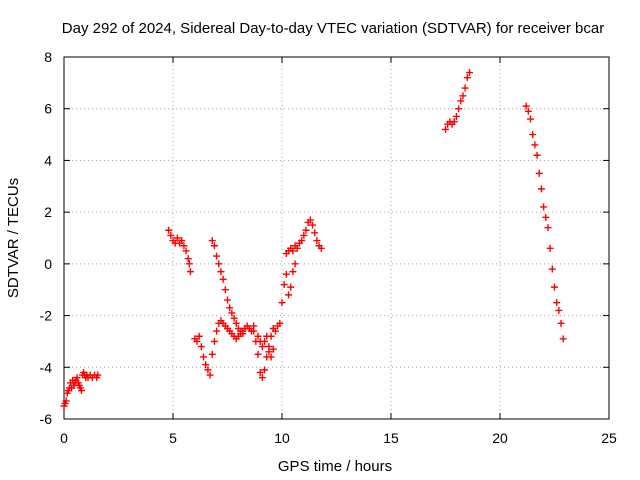 The height and width of the screenshot is (480, 640). What do you see at coordinates (335, 466) in the screenshot?
I see `x-axis-label: GPS time / hours` at bounding box center [335, 466].